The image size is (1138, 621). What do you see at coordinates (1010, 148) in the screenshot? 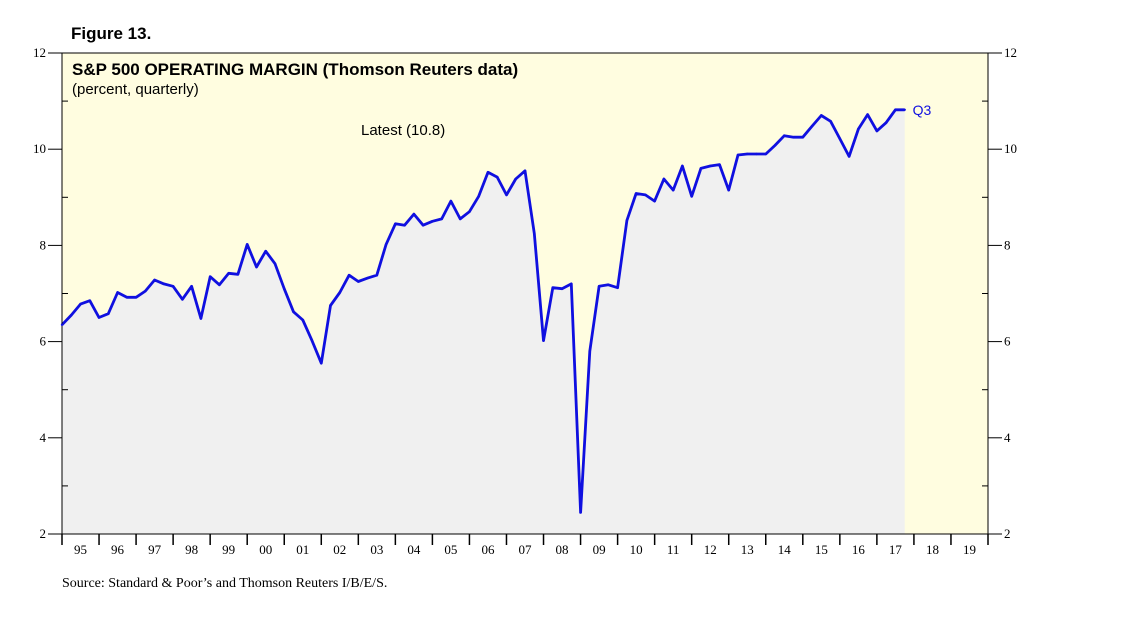
I see `y-tick-label: 10` at bounding box center [1010, 148].